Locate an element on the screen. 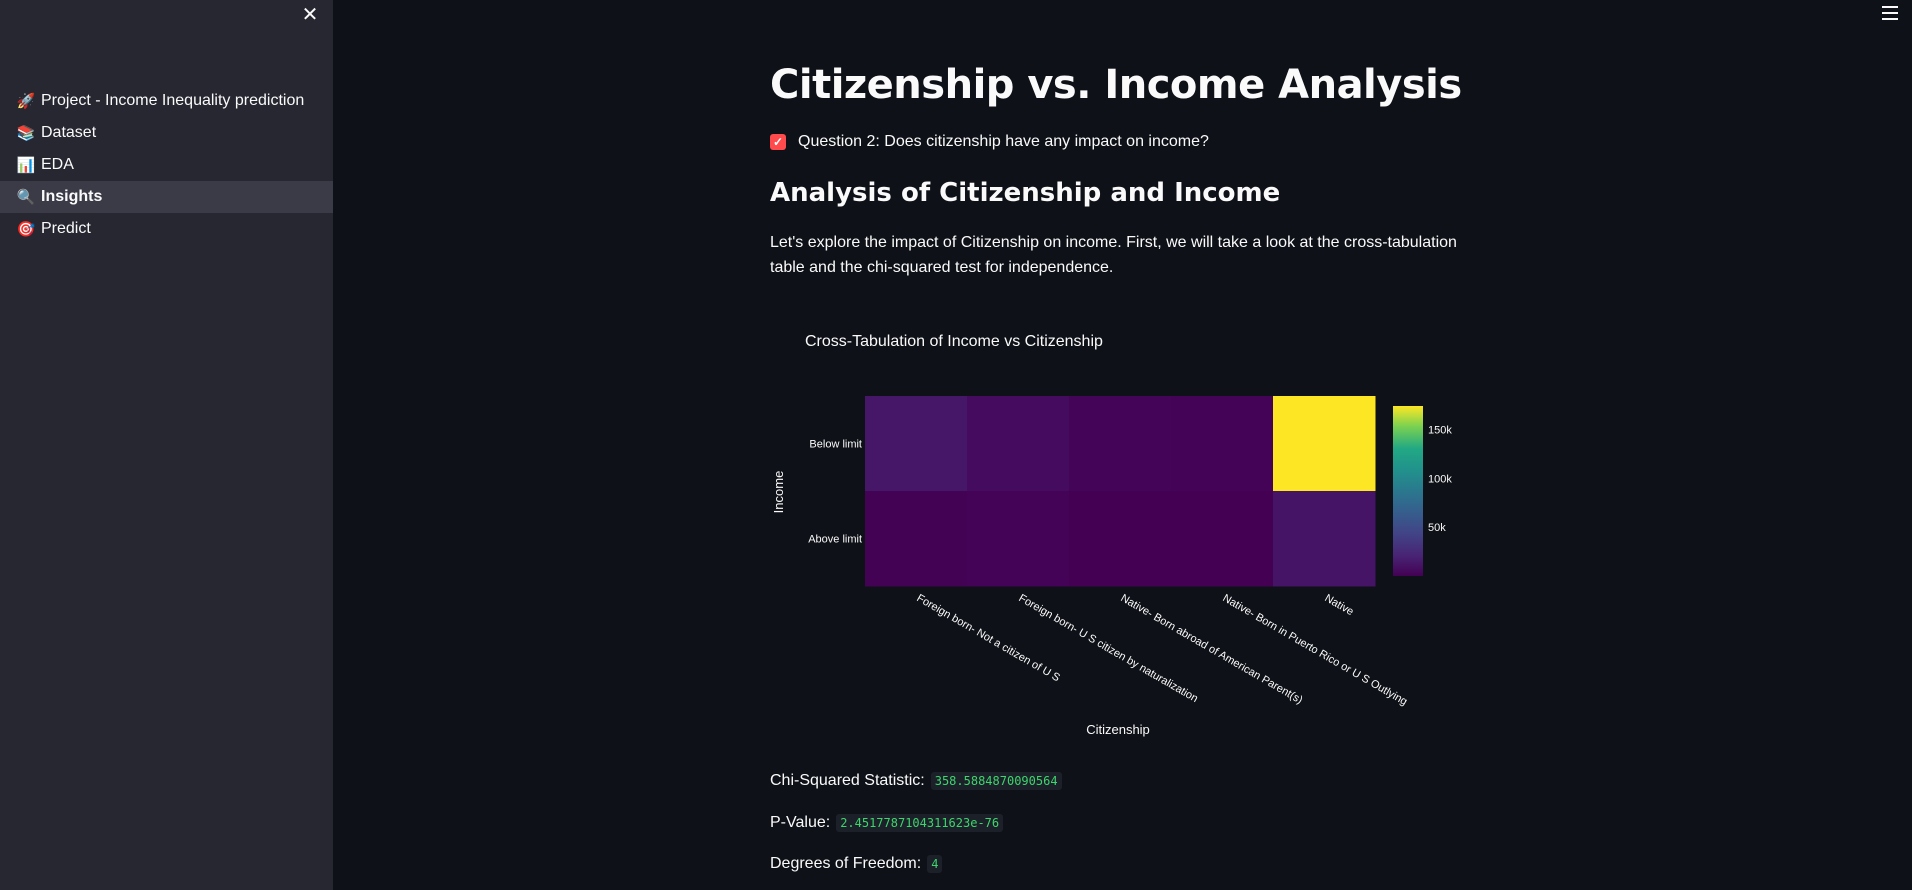  page-title: Citizenship vs. Income Analysis is located at coordinates (1116, 85).